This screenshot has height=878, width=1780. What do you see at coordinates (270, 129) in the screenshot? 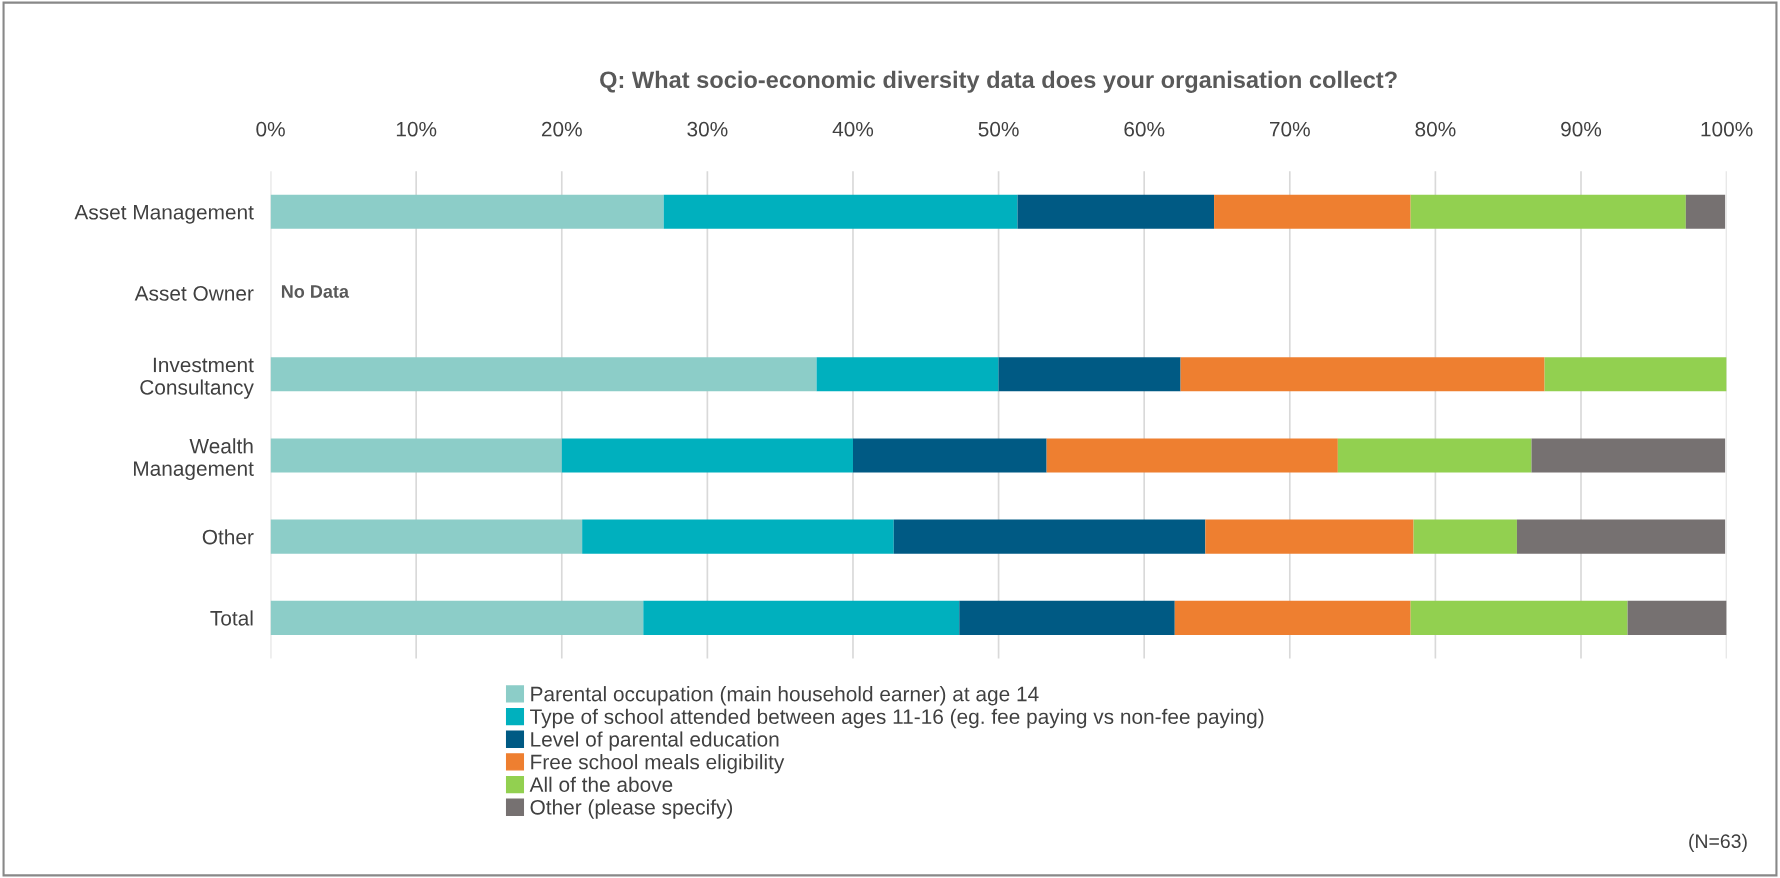
I see `x-tick-label: 0%` at bounding box center [270, 129].